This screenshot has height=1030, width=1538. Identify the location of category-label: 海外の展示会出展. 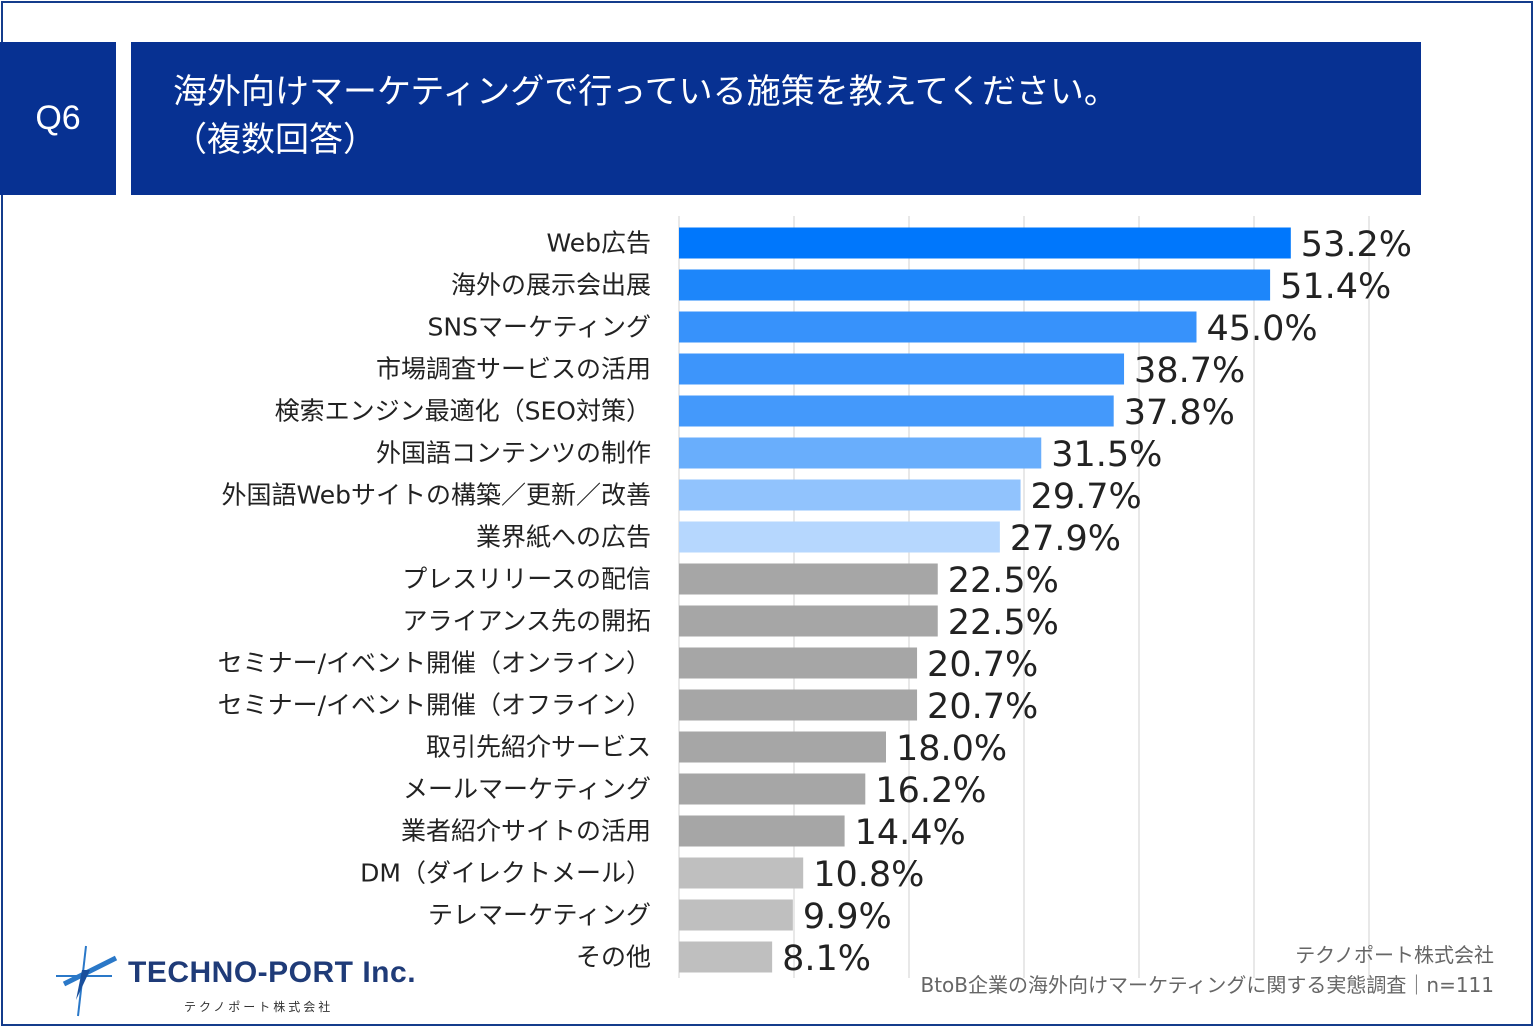
(551, 285).